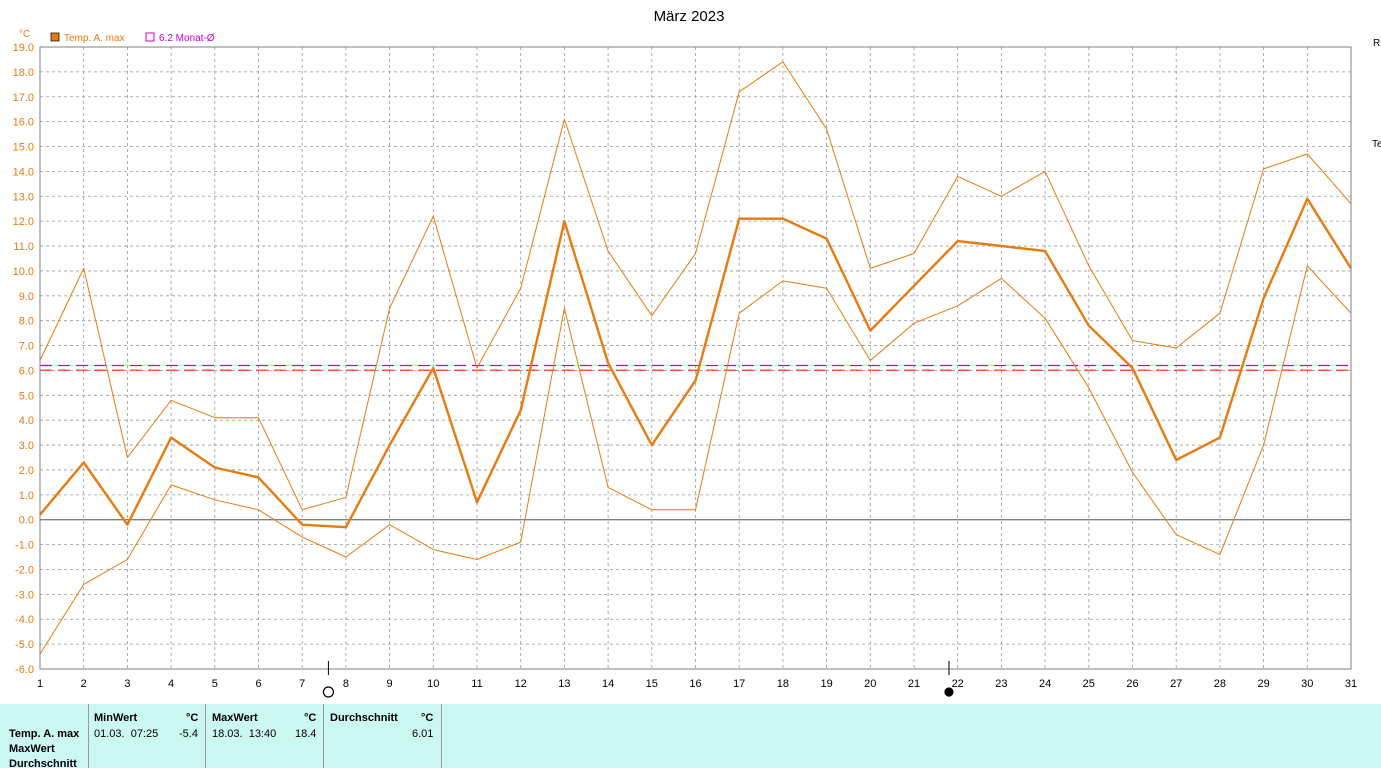  Describe the element at coordinates (23, 148) in the screenshot. I see `y-tick-label: 15.0` at that location.